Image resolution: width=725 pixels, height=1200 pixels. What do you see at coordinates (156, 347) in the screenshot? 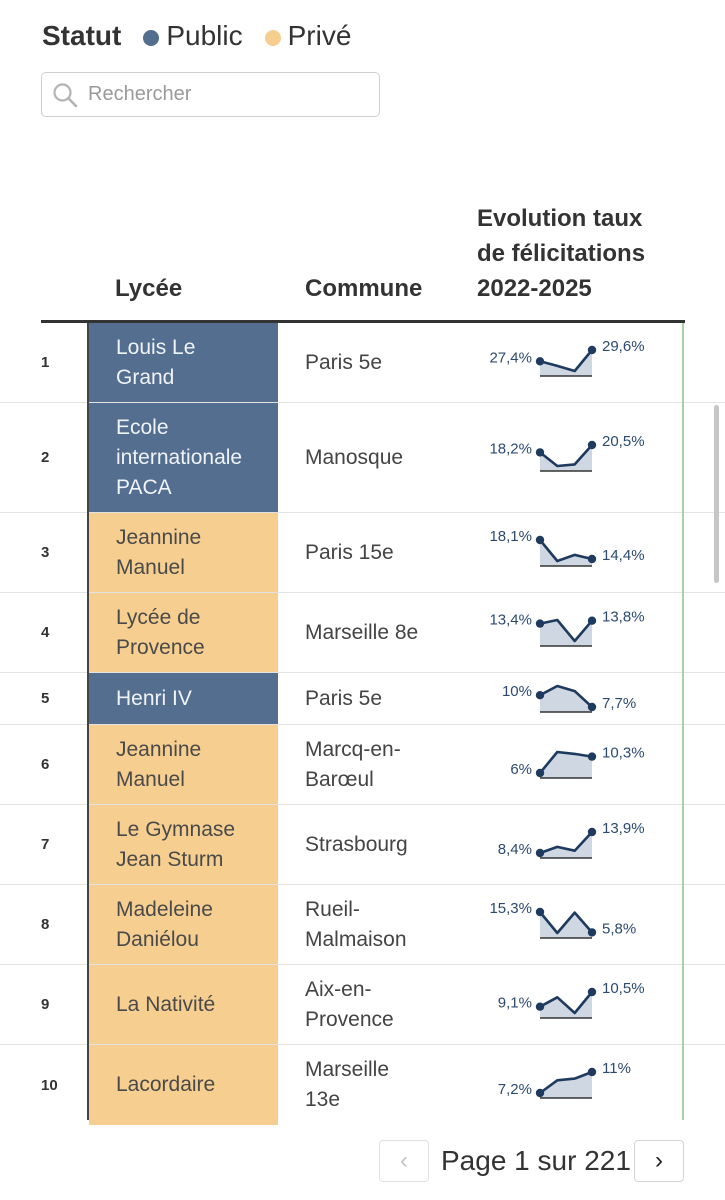
I see `lycee-name-line: Louis Le` at bounding box center [156, 347].